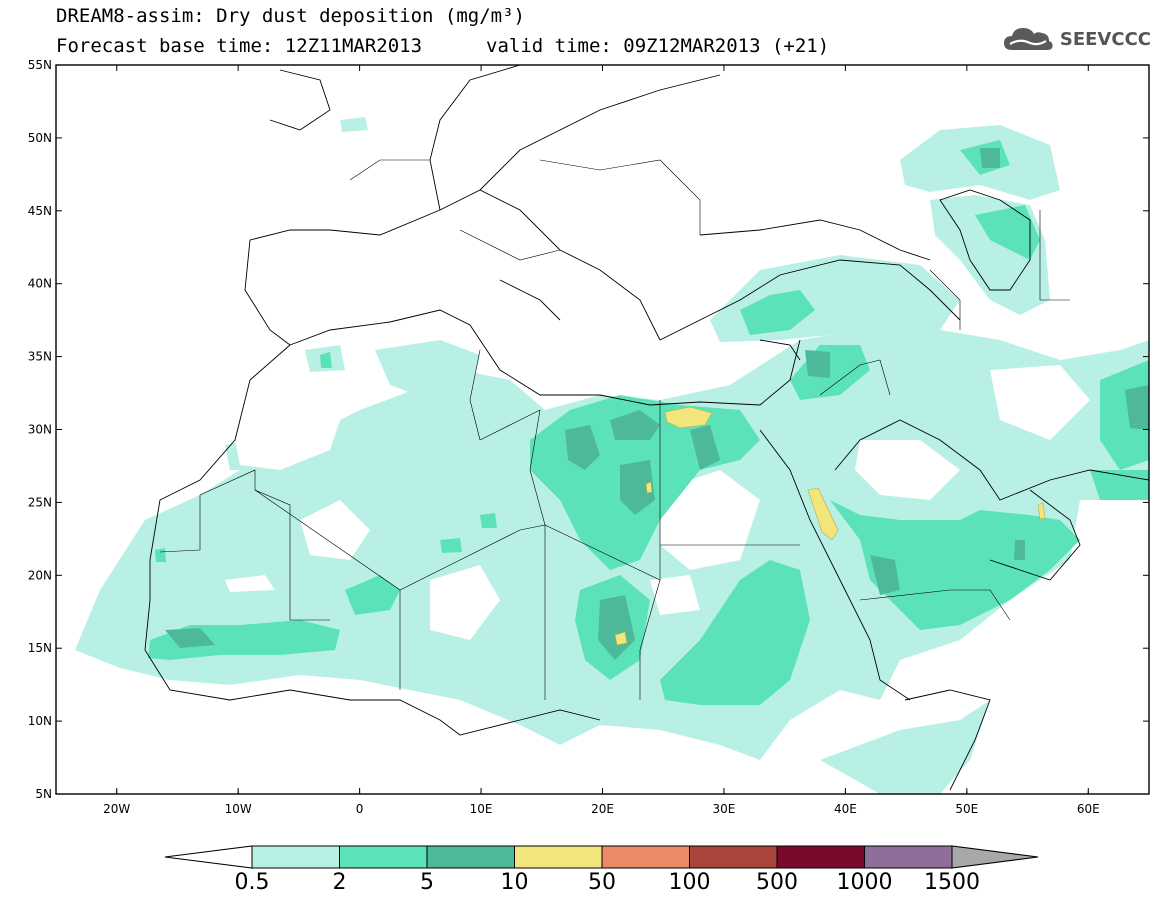 This screenshot has width=1165, height=907. What do you see at coordinates (1105, 39) in the screenshot?
I see `logo-text: SEEVCCC` at bounding box center [1105, 39].